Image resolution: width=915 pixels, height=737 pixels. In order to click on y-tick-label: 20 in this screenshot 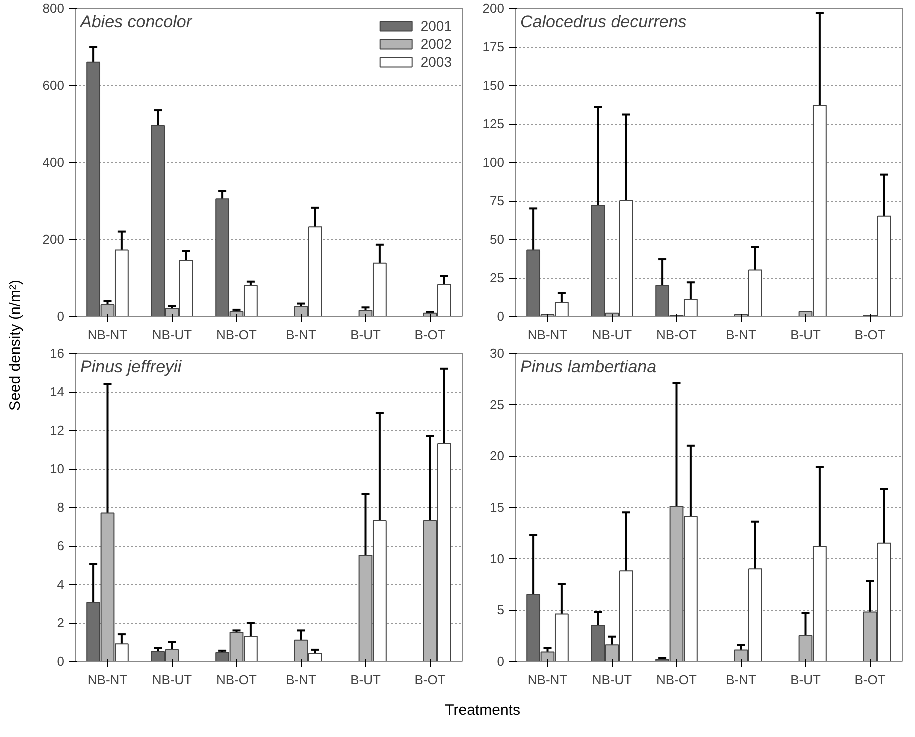, I will do `click(497, 456)`.